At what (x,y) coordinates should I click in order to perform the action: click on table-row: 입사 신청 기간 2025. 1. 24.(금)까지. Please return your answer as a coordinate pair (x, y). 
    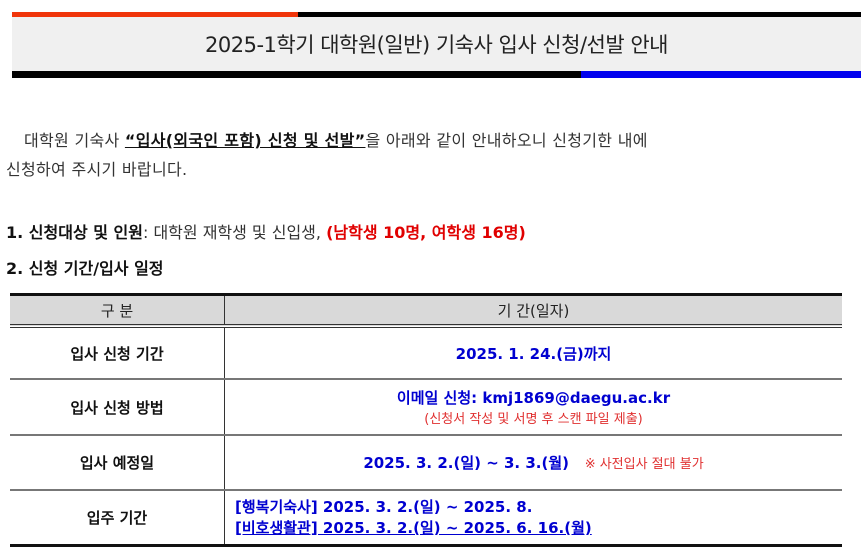
    Looking at the image, I should click on (426, 353).